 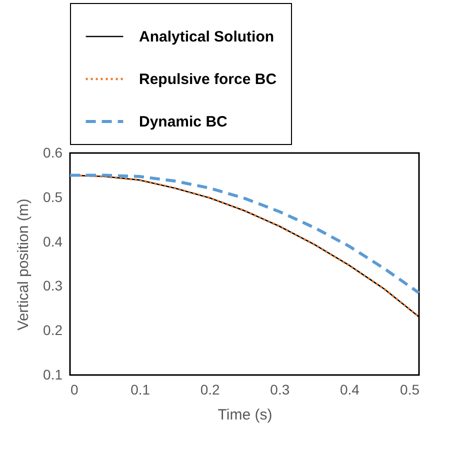 I want to click on x-tick-label: 0.5, so click(x=410, y=390).